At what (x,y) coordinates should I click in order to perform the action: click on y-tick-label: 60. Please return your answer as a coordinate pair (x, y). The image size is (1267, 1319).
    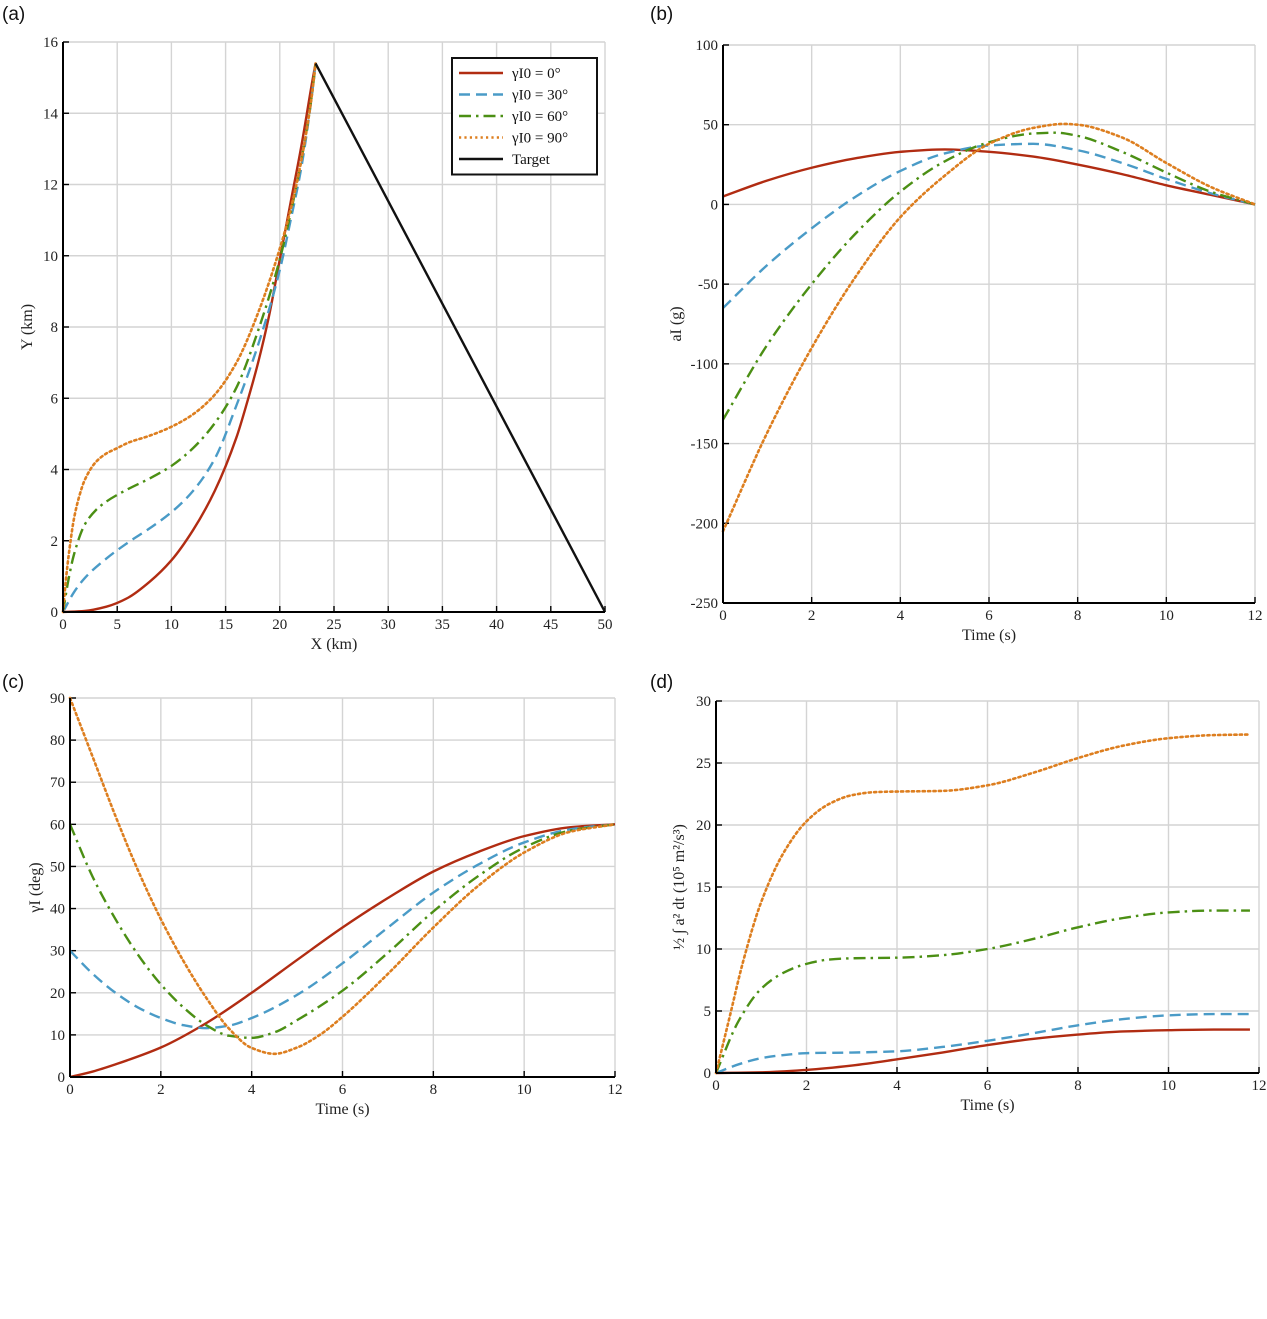
    Looking at the image, I should click on (57, 825).